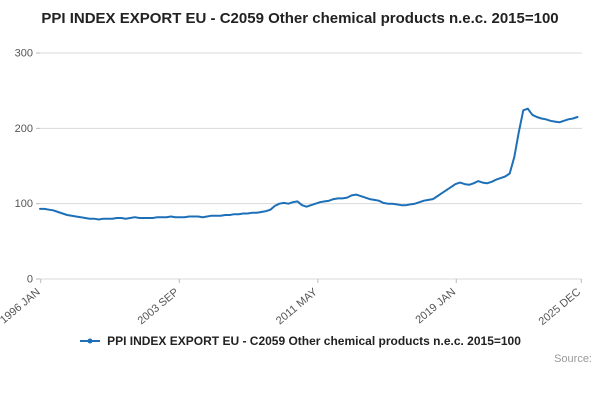 The width and height of the screenshot is (600, 400). Describe the element at coordinates (24, 204) in the screenshot. I see `y-axis-label: 100` at that location.